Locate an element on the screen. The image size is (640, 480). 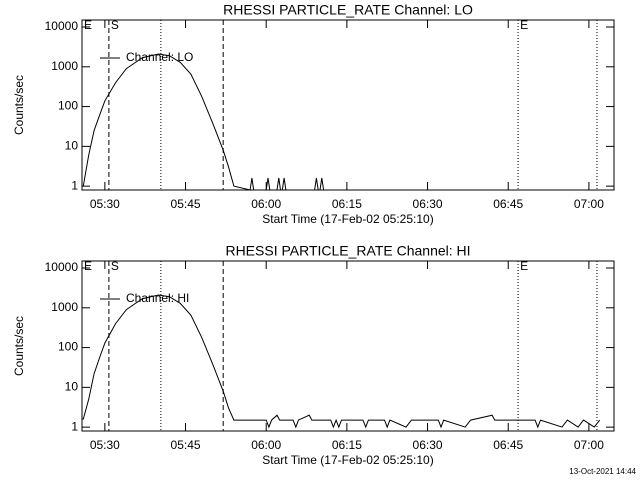
footer: 13-Oct-2021 14:44 is located at coordinates (602, 471).